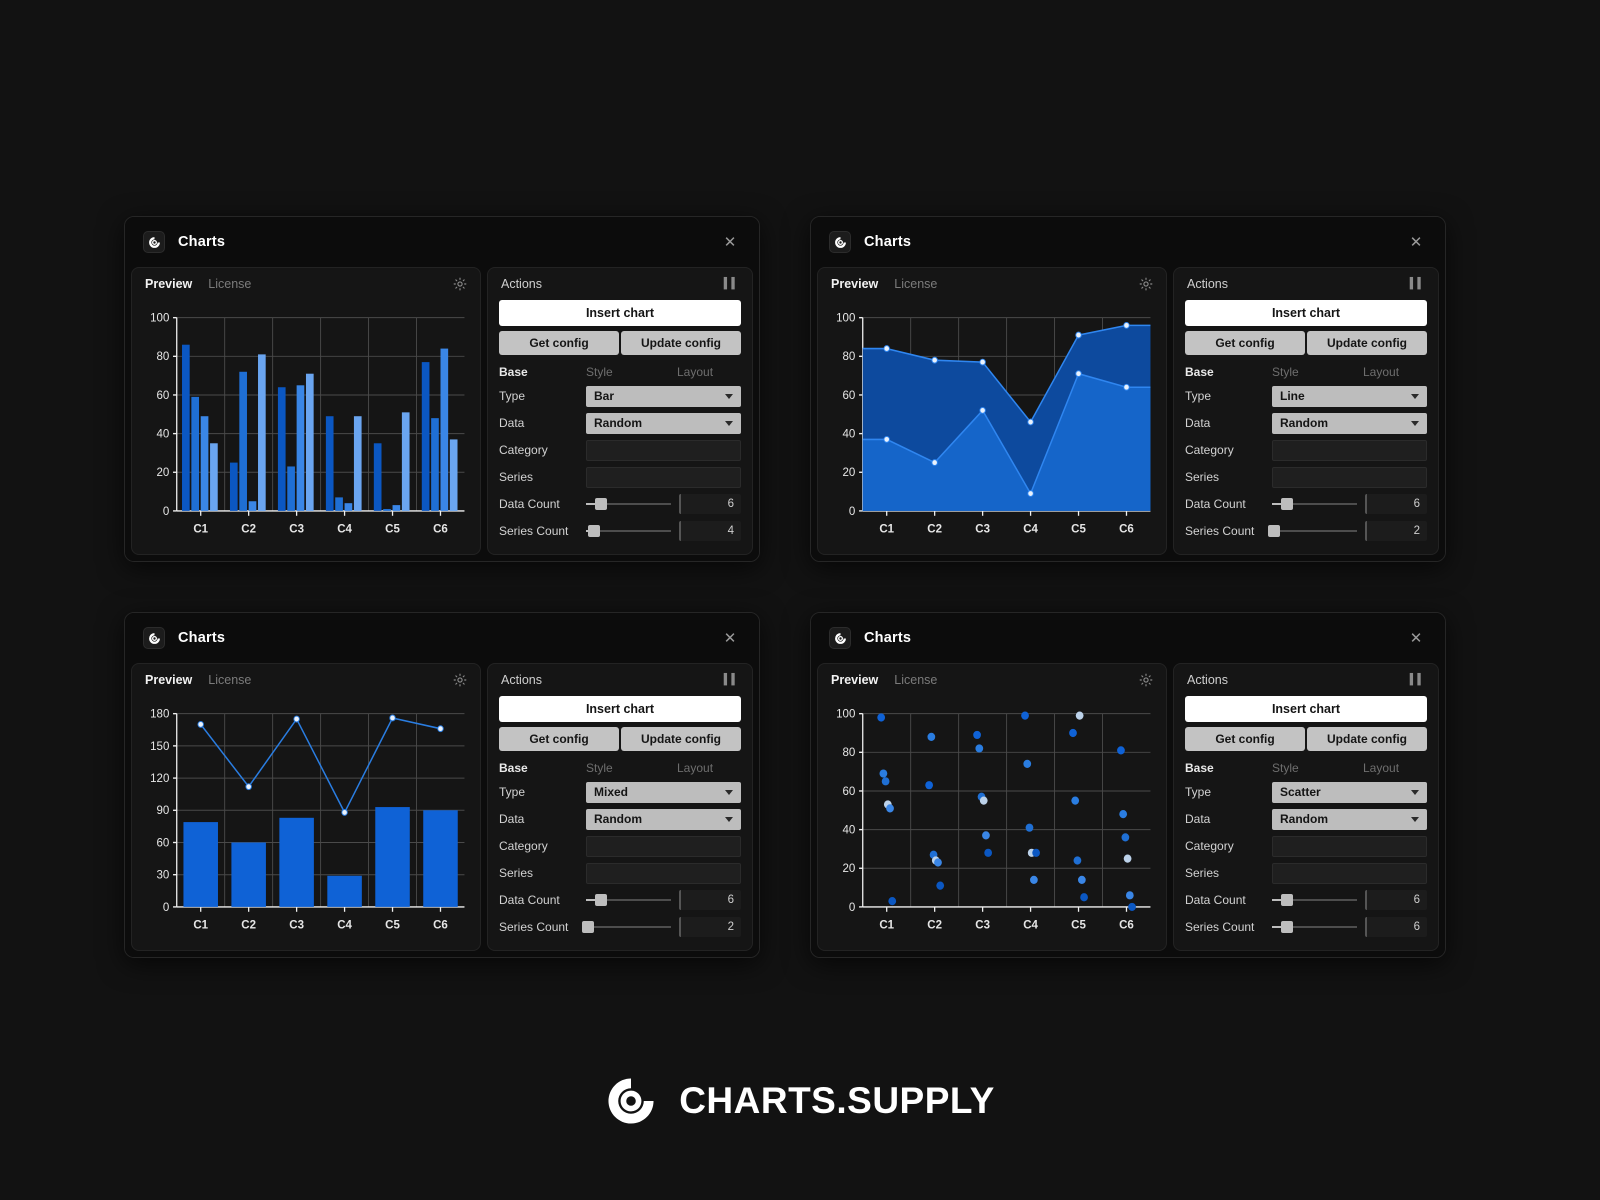 This screenshot has height=1200, width=1600. What do you see at coordinates (849, 472) in the screenshot?
I see `svg-text: 20` at bounding box center [849, 472].